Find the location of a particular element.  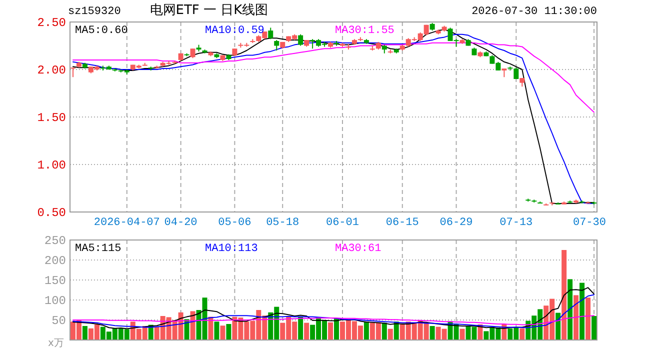

series-label: MA30:1.55 is located at coordinates (364, 31).